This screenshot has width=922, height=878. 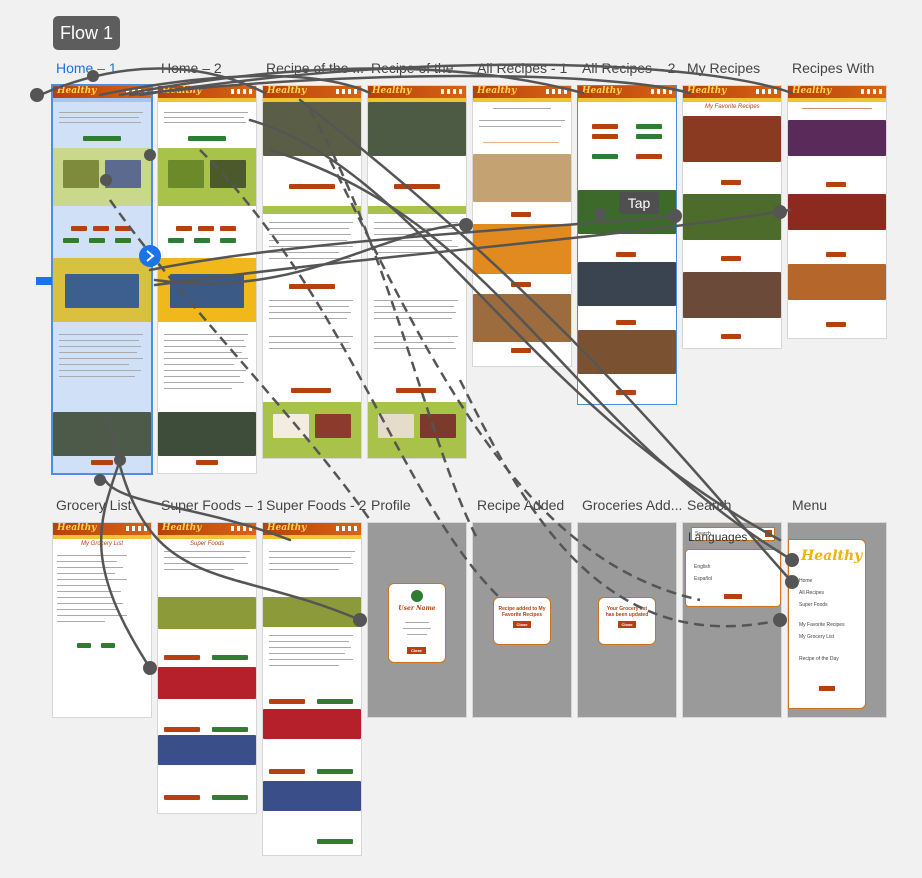 I want to click on artboard-label-recipes-with: Recipes With, so click(x=833, y=68).